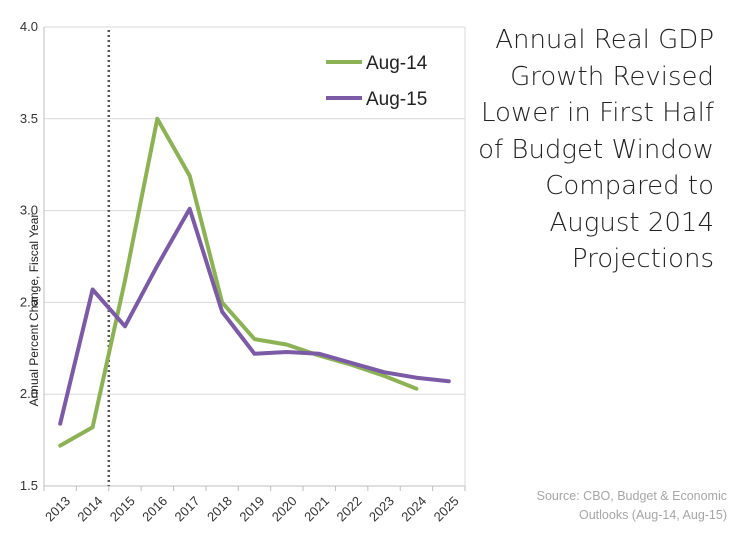  I want to click on y-tick-label: 2.0, so click(29, 393).